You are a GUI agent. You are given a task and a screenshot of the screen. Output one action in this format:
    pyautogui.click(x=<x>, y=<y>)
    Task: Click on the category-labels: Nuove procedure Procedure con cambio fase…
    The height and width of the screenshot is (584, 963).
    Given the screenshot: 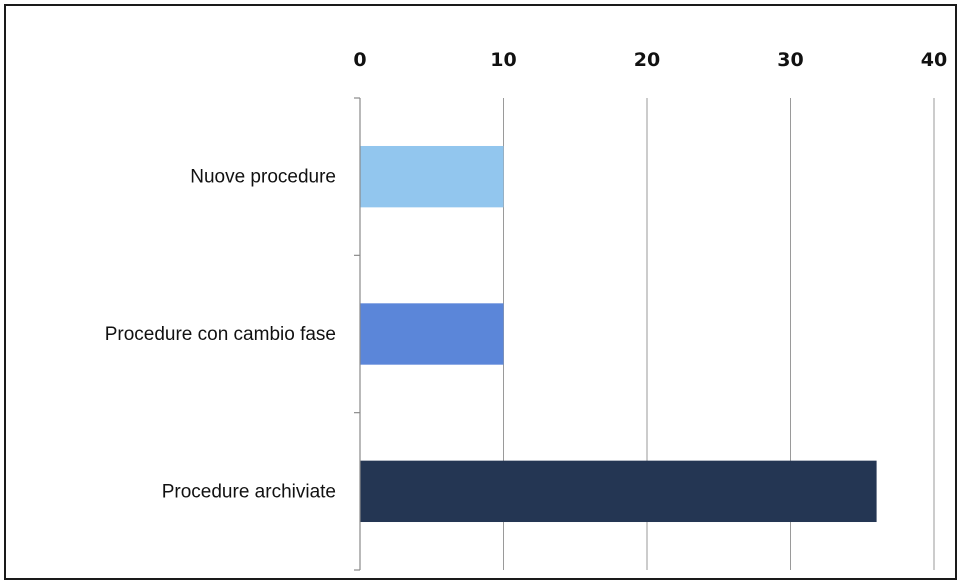 What is the action you would take?
    pyautogui.click(x=220, y=335)
    